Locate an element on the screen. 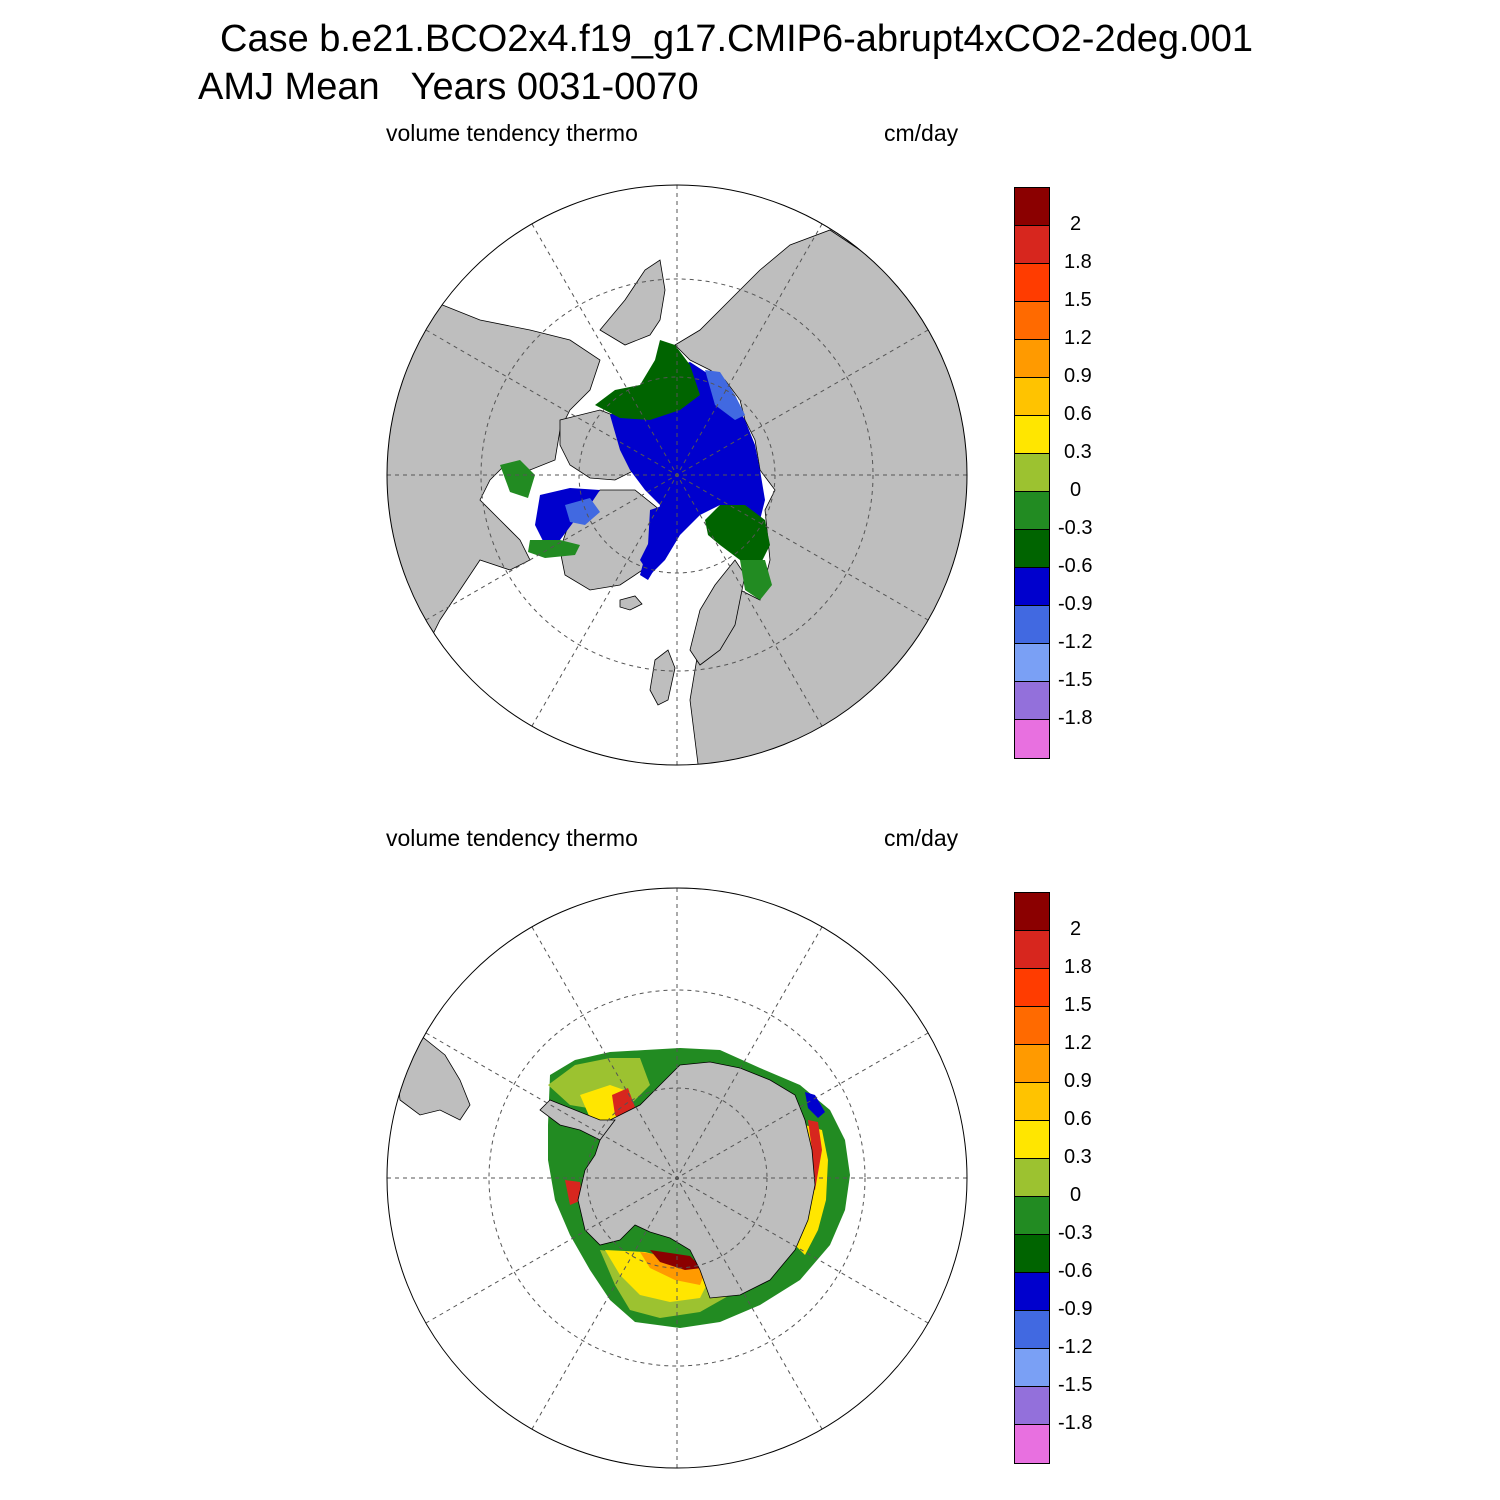 This screenshot has height=1500, width=1500. north-colorbar-tick-label: -1.2 is located at coordinates (1075, 642).